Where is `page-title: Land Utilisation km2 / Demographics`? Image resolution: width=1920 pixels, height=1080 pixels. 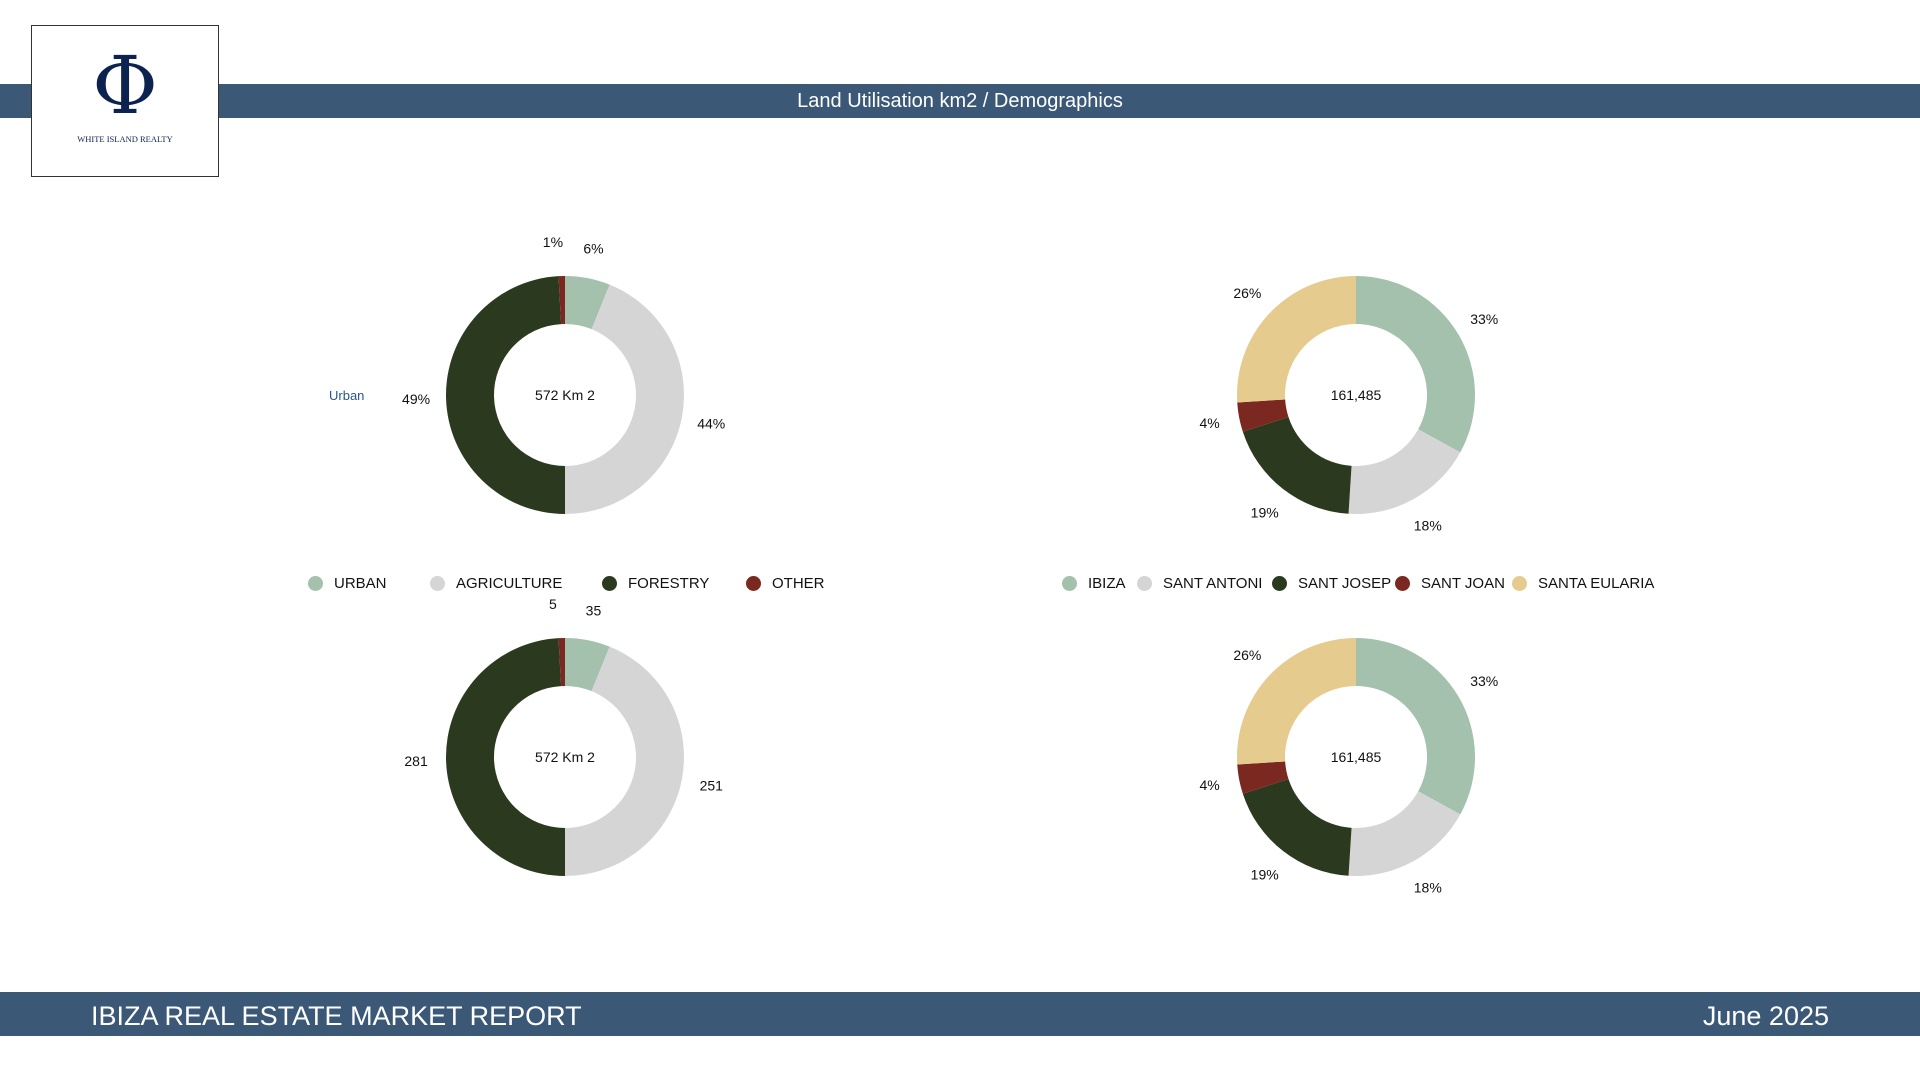
page-title: Land Utilisation km2 / Demographics is located at coordinates (960, 101).